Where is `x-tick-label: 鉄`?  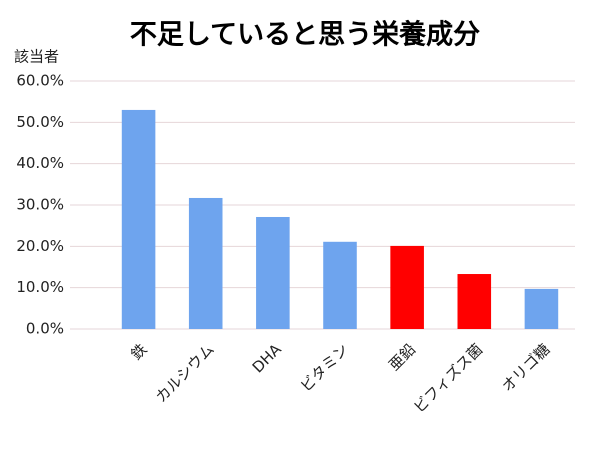 x-tick-label: 鉄 is located at coordinates (138, 351).